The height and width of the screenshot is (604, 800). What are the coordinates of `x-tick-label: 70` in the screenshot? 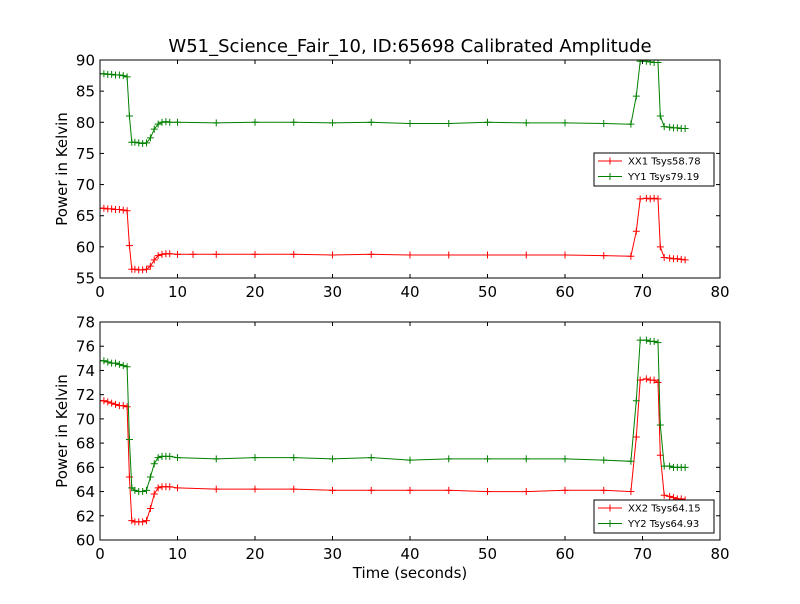 It's located at (642, 292).